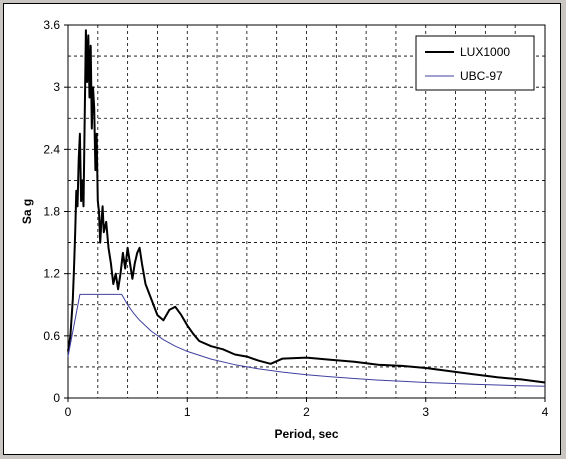 This screenshot has width=566, height=459. Describe the element at coordinates (51, 149) in the screenshot. I see `y-tick-label: 2.4` at that location.